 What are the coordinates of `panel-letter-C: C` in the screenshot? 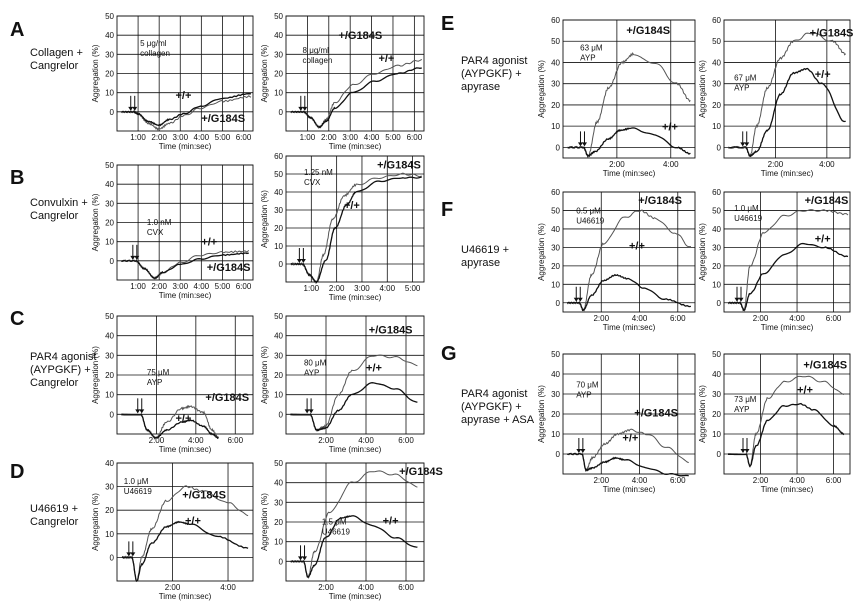 It's located at (17, 319).